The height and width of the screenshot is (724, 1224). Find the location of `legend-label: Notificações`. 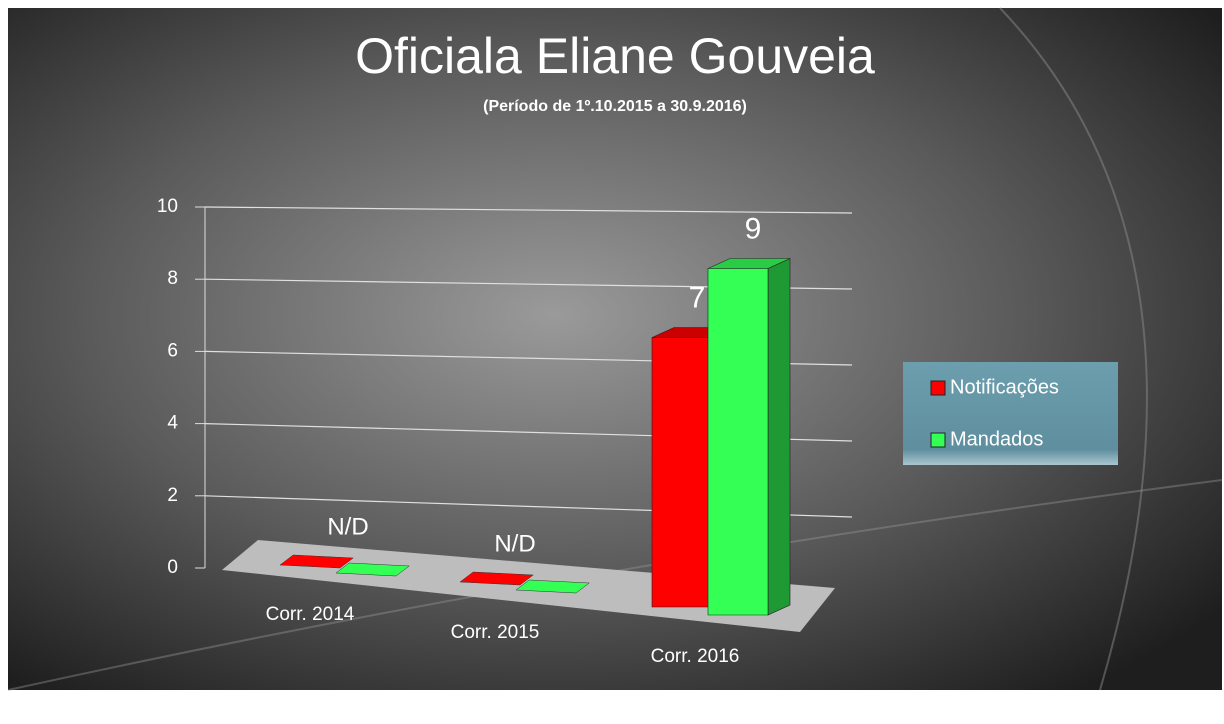

legend-label: Notificações is located at coordinates (1004, 387).